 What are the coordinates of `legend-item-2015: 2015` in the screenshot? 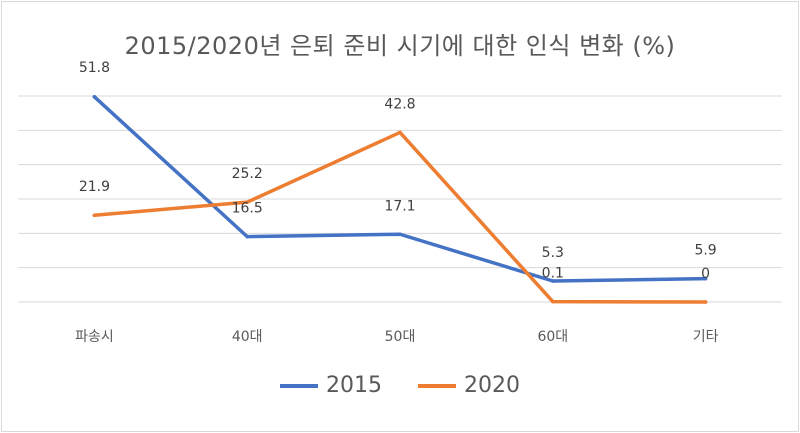 It's located at (331, 385).